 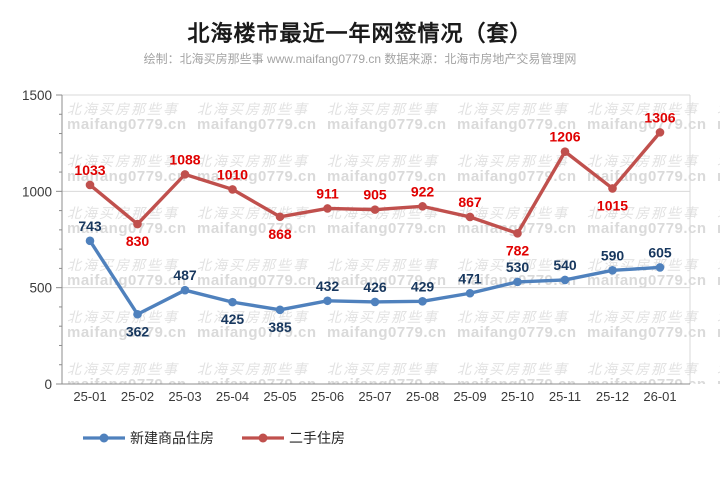 What do you see at coordinates (37, 191) in the screenshot?
I see `y-axis-label: 1000` at bounding box center [37, 191].